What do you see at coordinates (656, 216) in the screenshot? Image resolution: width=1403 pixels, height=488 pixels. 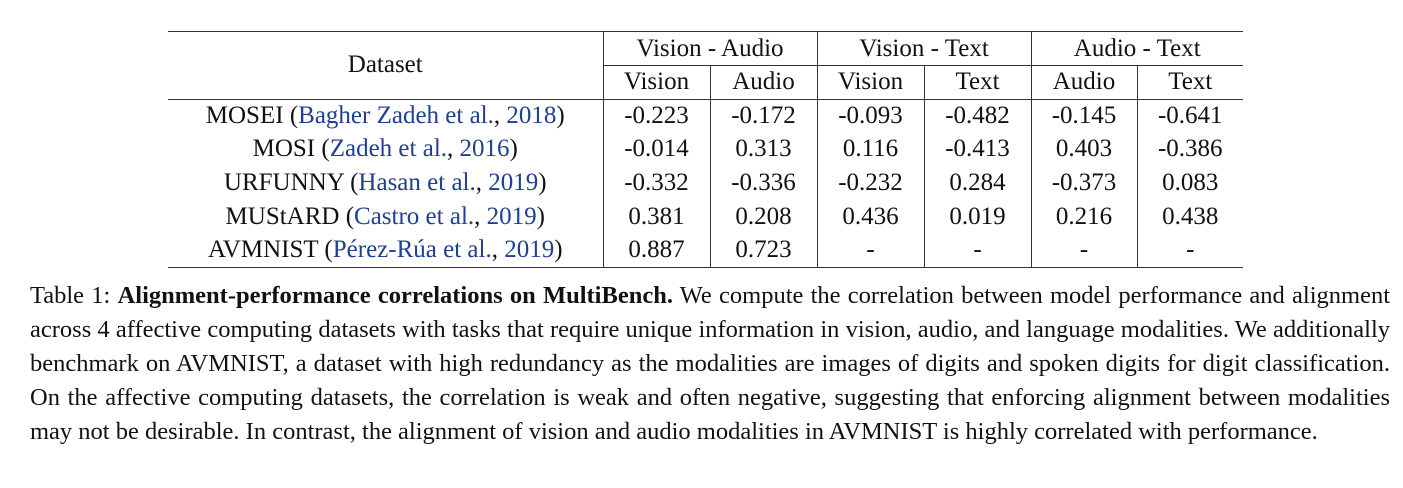 I see `value-cell: 0.381` at bounding box center [656, 216].